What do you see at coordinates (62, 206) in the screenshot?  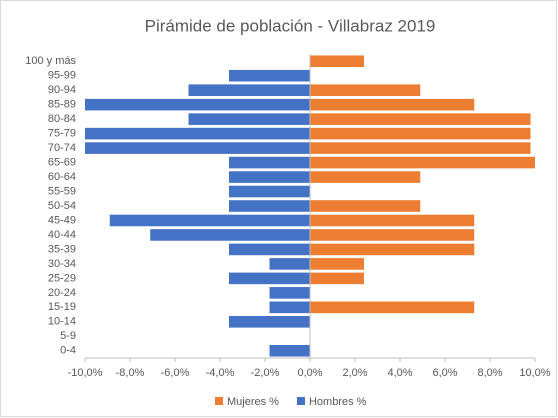 I see `y-tick-label: 50-54` at bounding box center [62, 206].